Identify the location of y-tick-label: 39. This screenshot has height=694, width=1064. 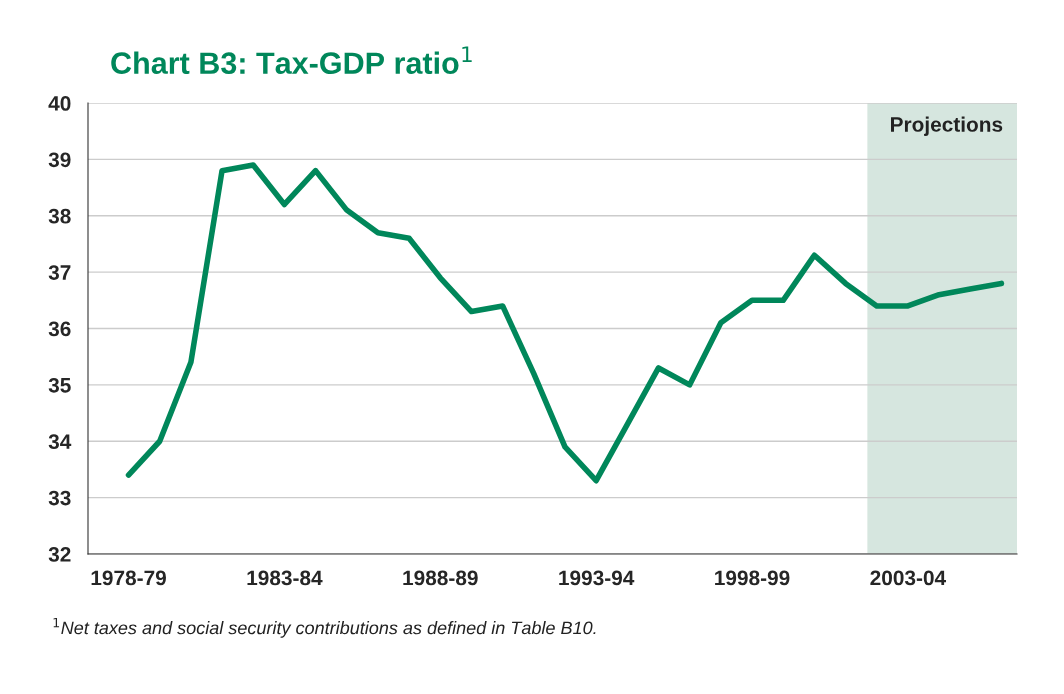
(59, 160).